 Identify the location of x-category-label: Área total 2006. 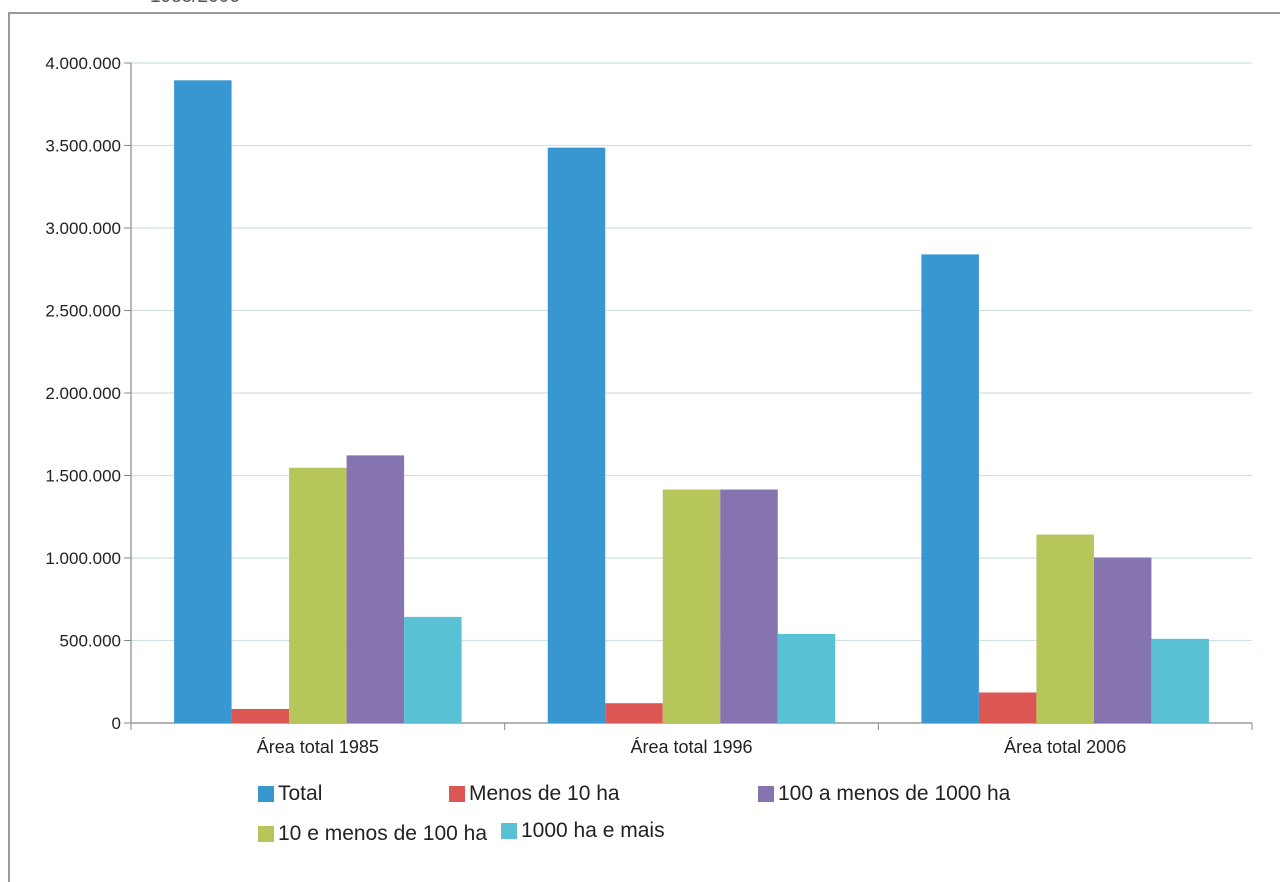
(1065, 747).